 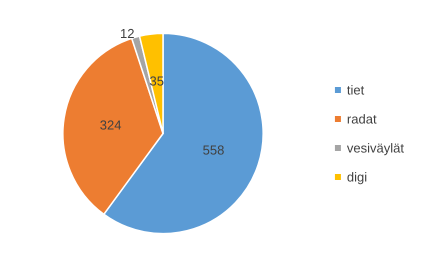 What do you see at coordinates (355, 90) in the screenshot?
I see `legend-label: tiet` at bounding box center [355, 90].